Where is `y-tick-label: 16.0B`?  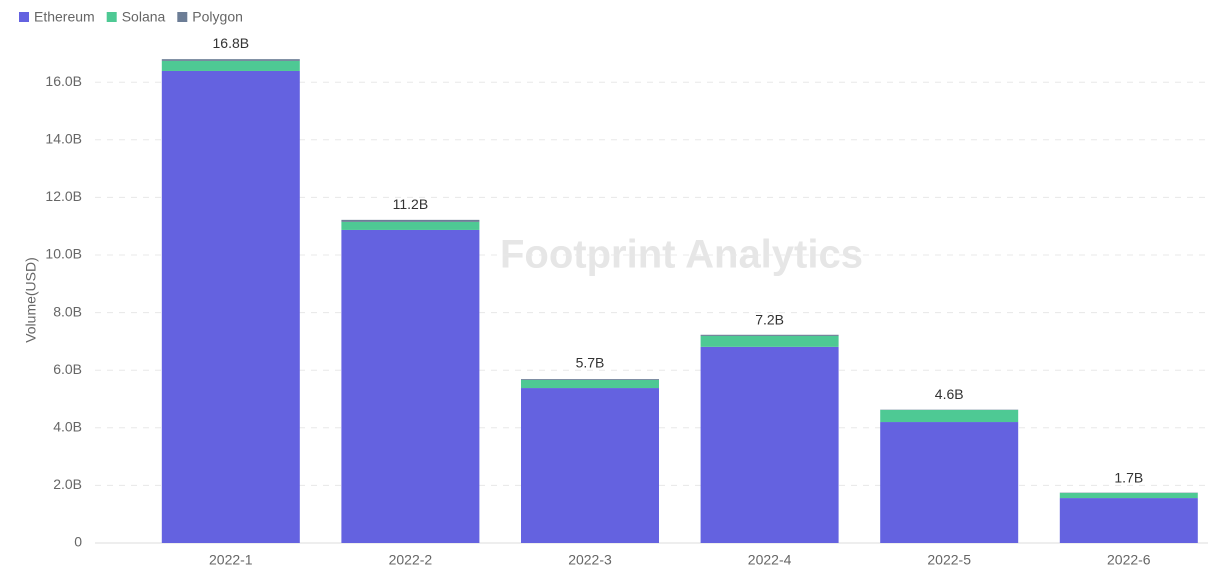
y-tick-label: 16.0B is located at coordinates (63, 81).